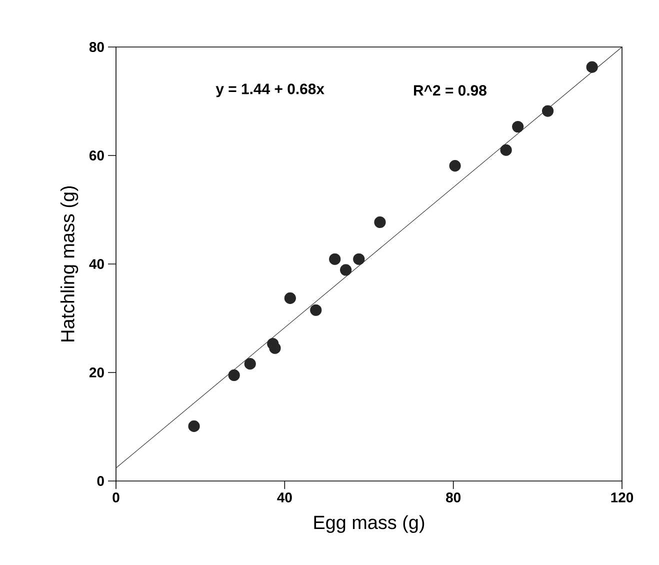 The image size is (659, 565). I want to click on y-tick-label: 80, so click(96, 47).